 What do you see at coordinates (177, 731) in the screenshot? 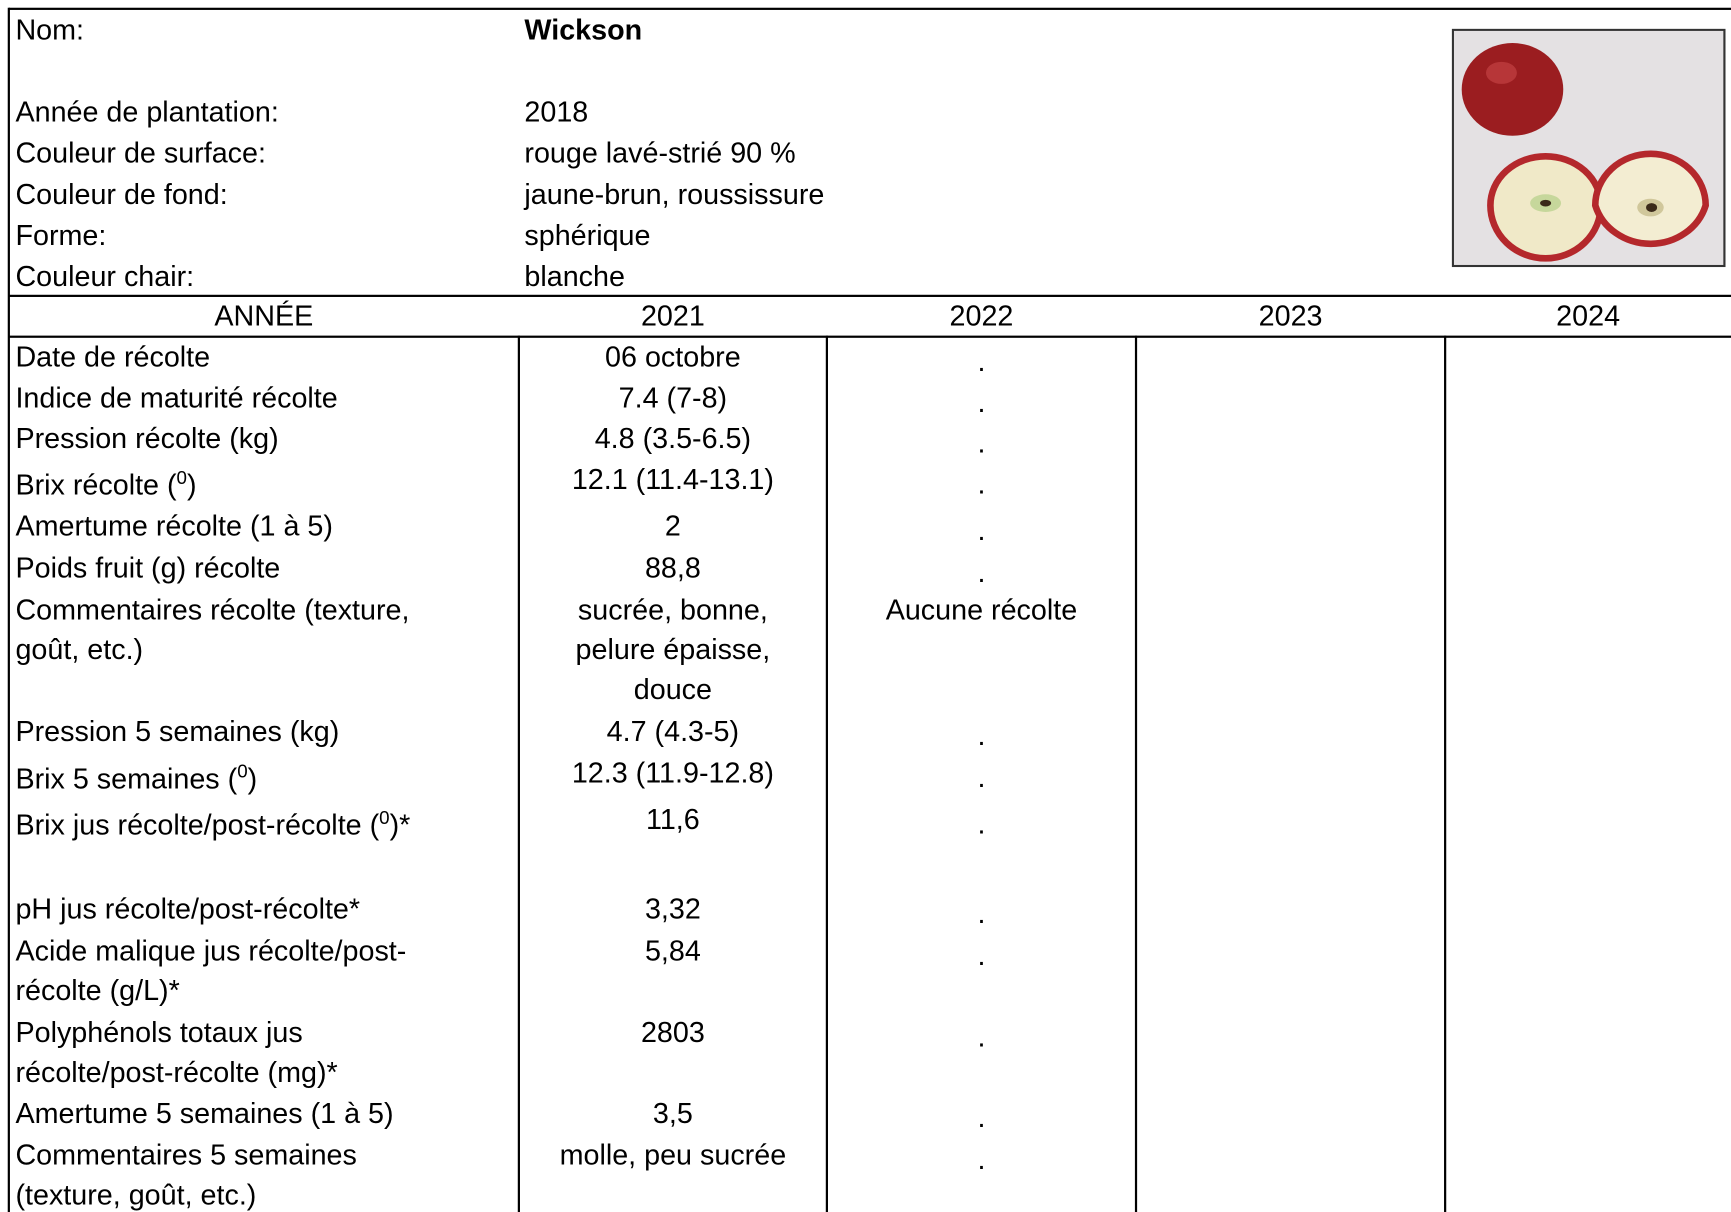
I see `text: Pression 5 semaines (kg)` at bounding box center [177, 731].